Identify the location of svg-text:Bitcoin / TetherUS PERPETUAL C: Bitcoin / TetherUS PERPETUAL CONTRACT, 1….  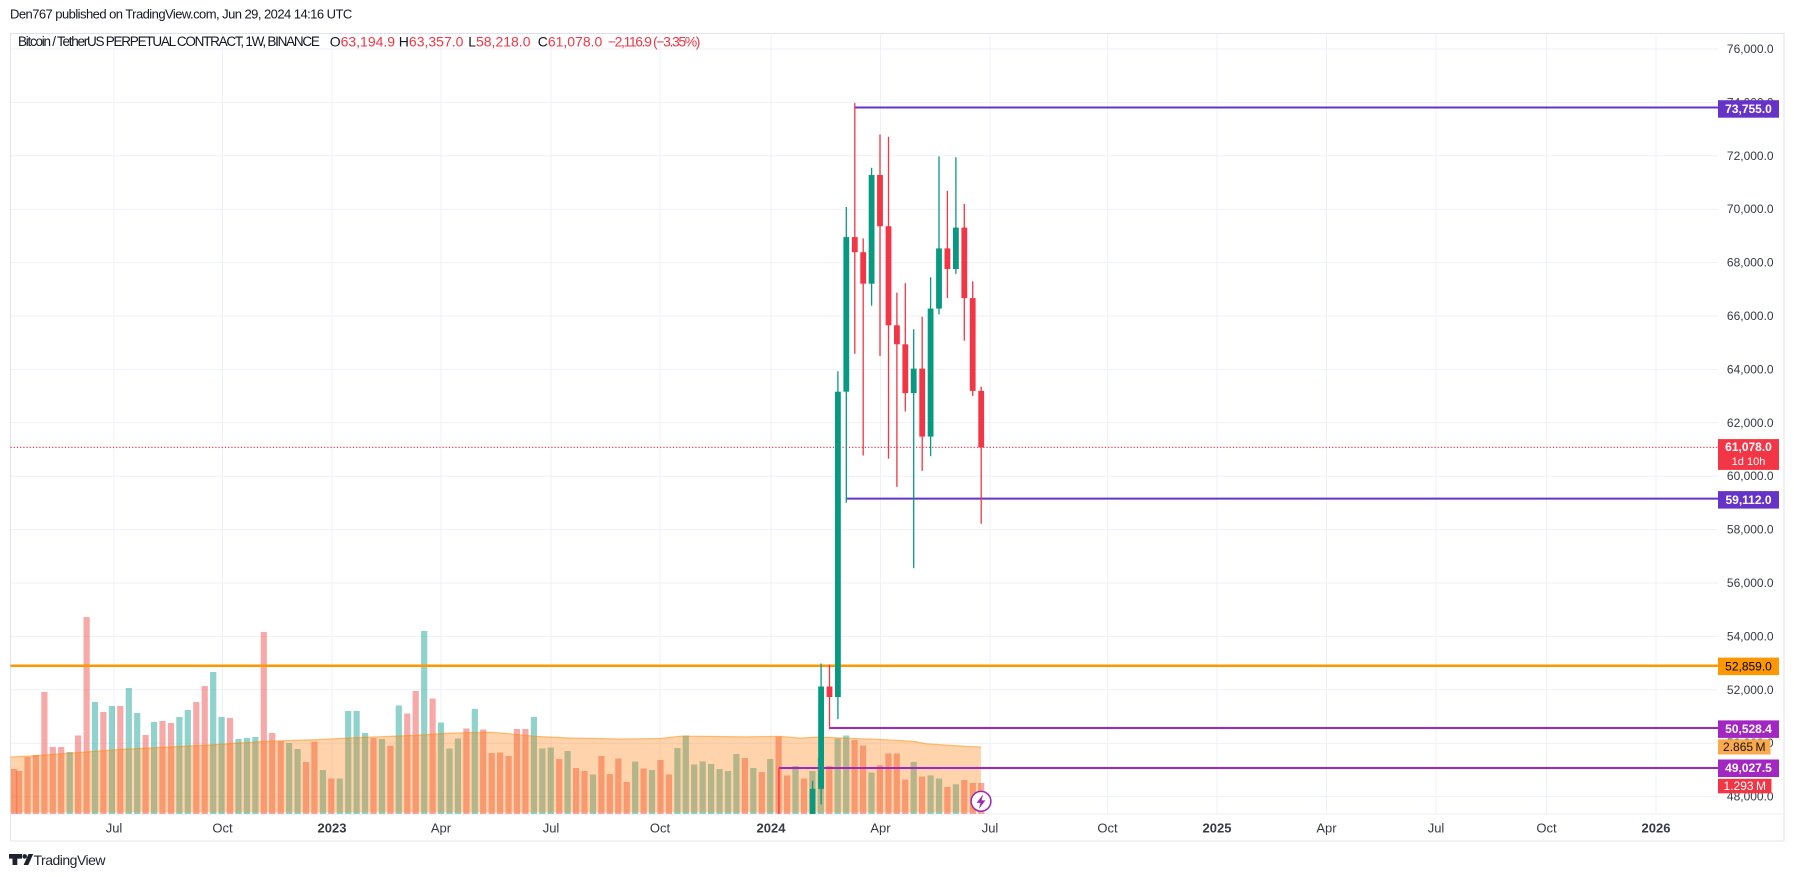
(169, 41).